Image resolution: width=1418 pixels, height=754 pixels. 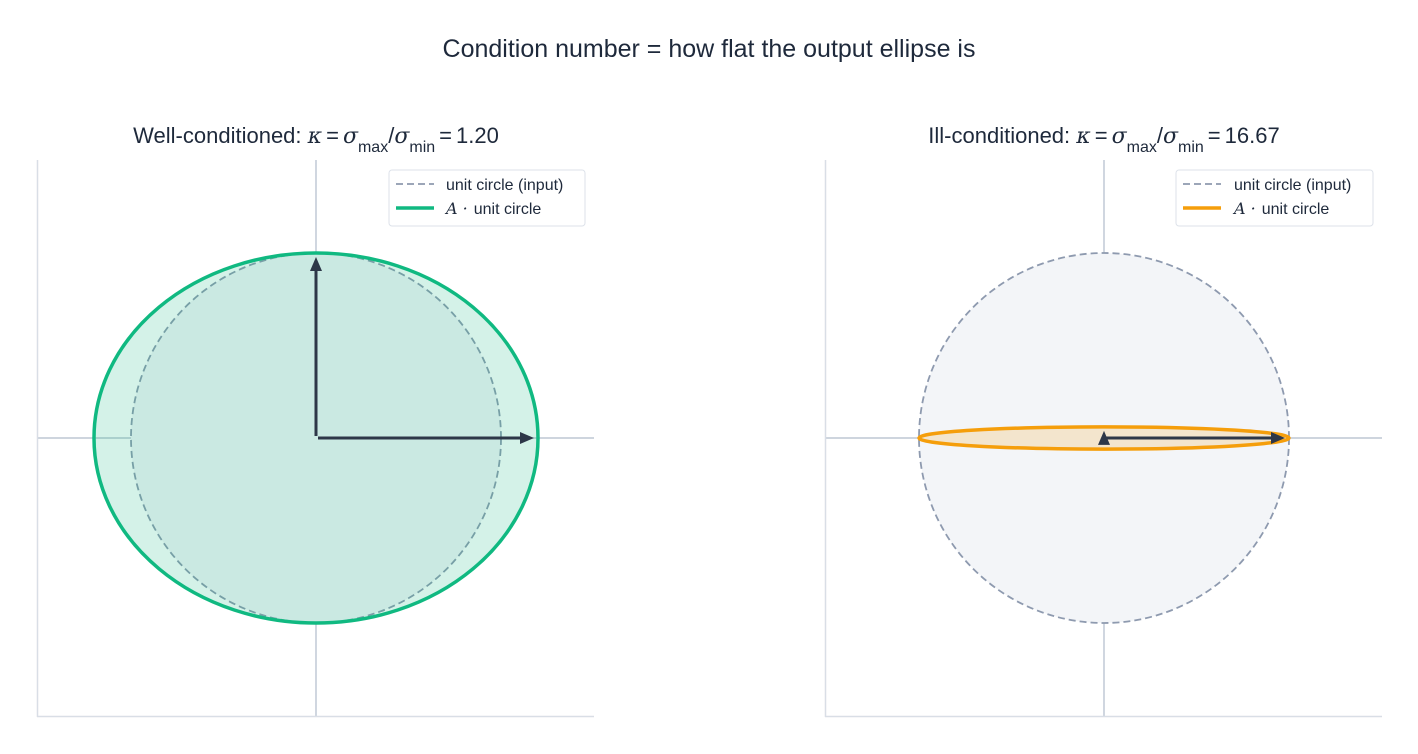 I want to click on kappa-value: 1.20, so click(x=477, y=135).